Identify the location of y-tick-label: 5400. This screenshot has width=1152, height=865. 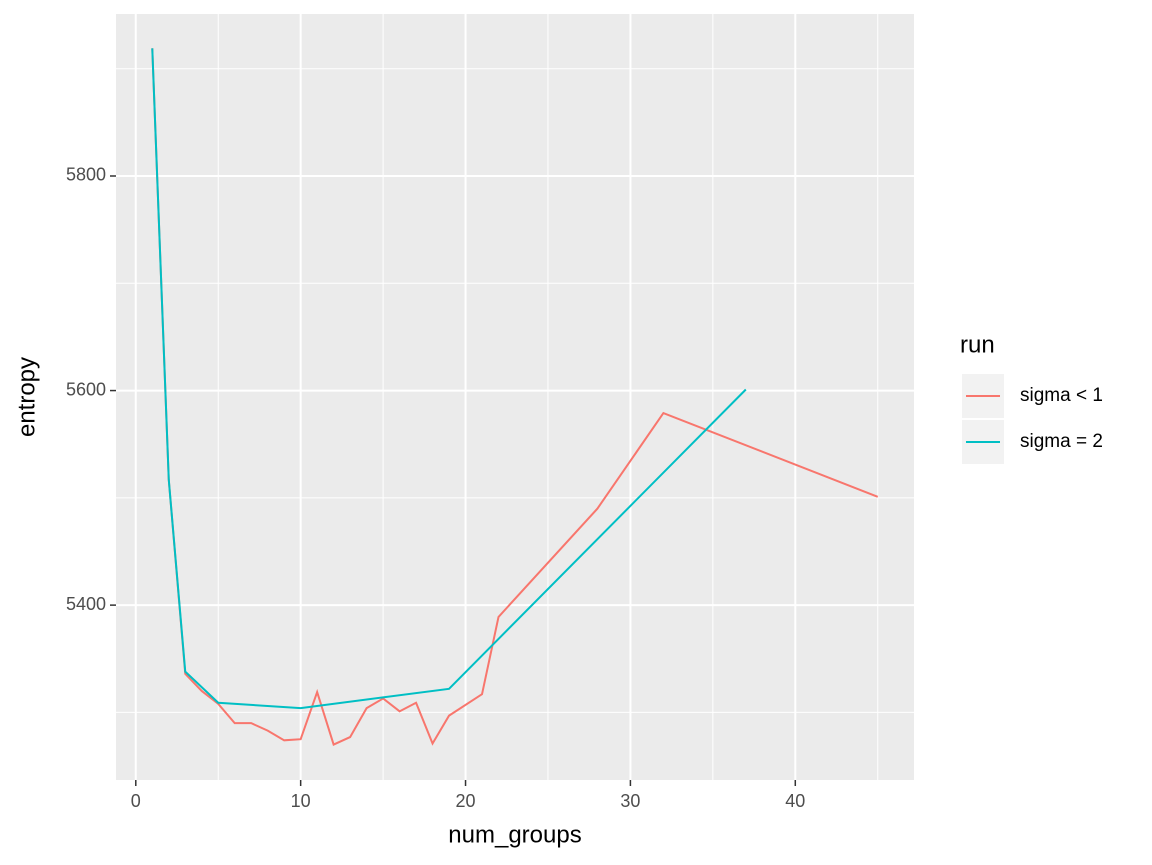
(86, 604).